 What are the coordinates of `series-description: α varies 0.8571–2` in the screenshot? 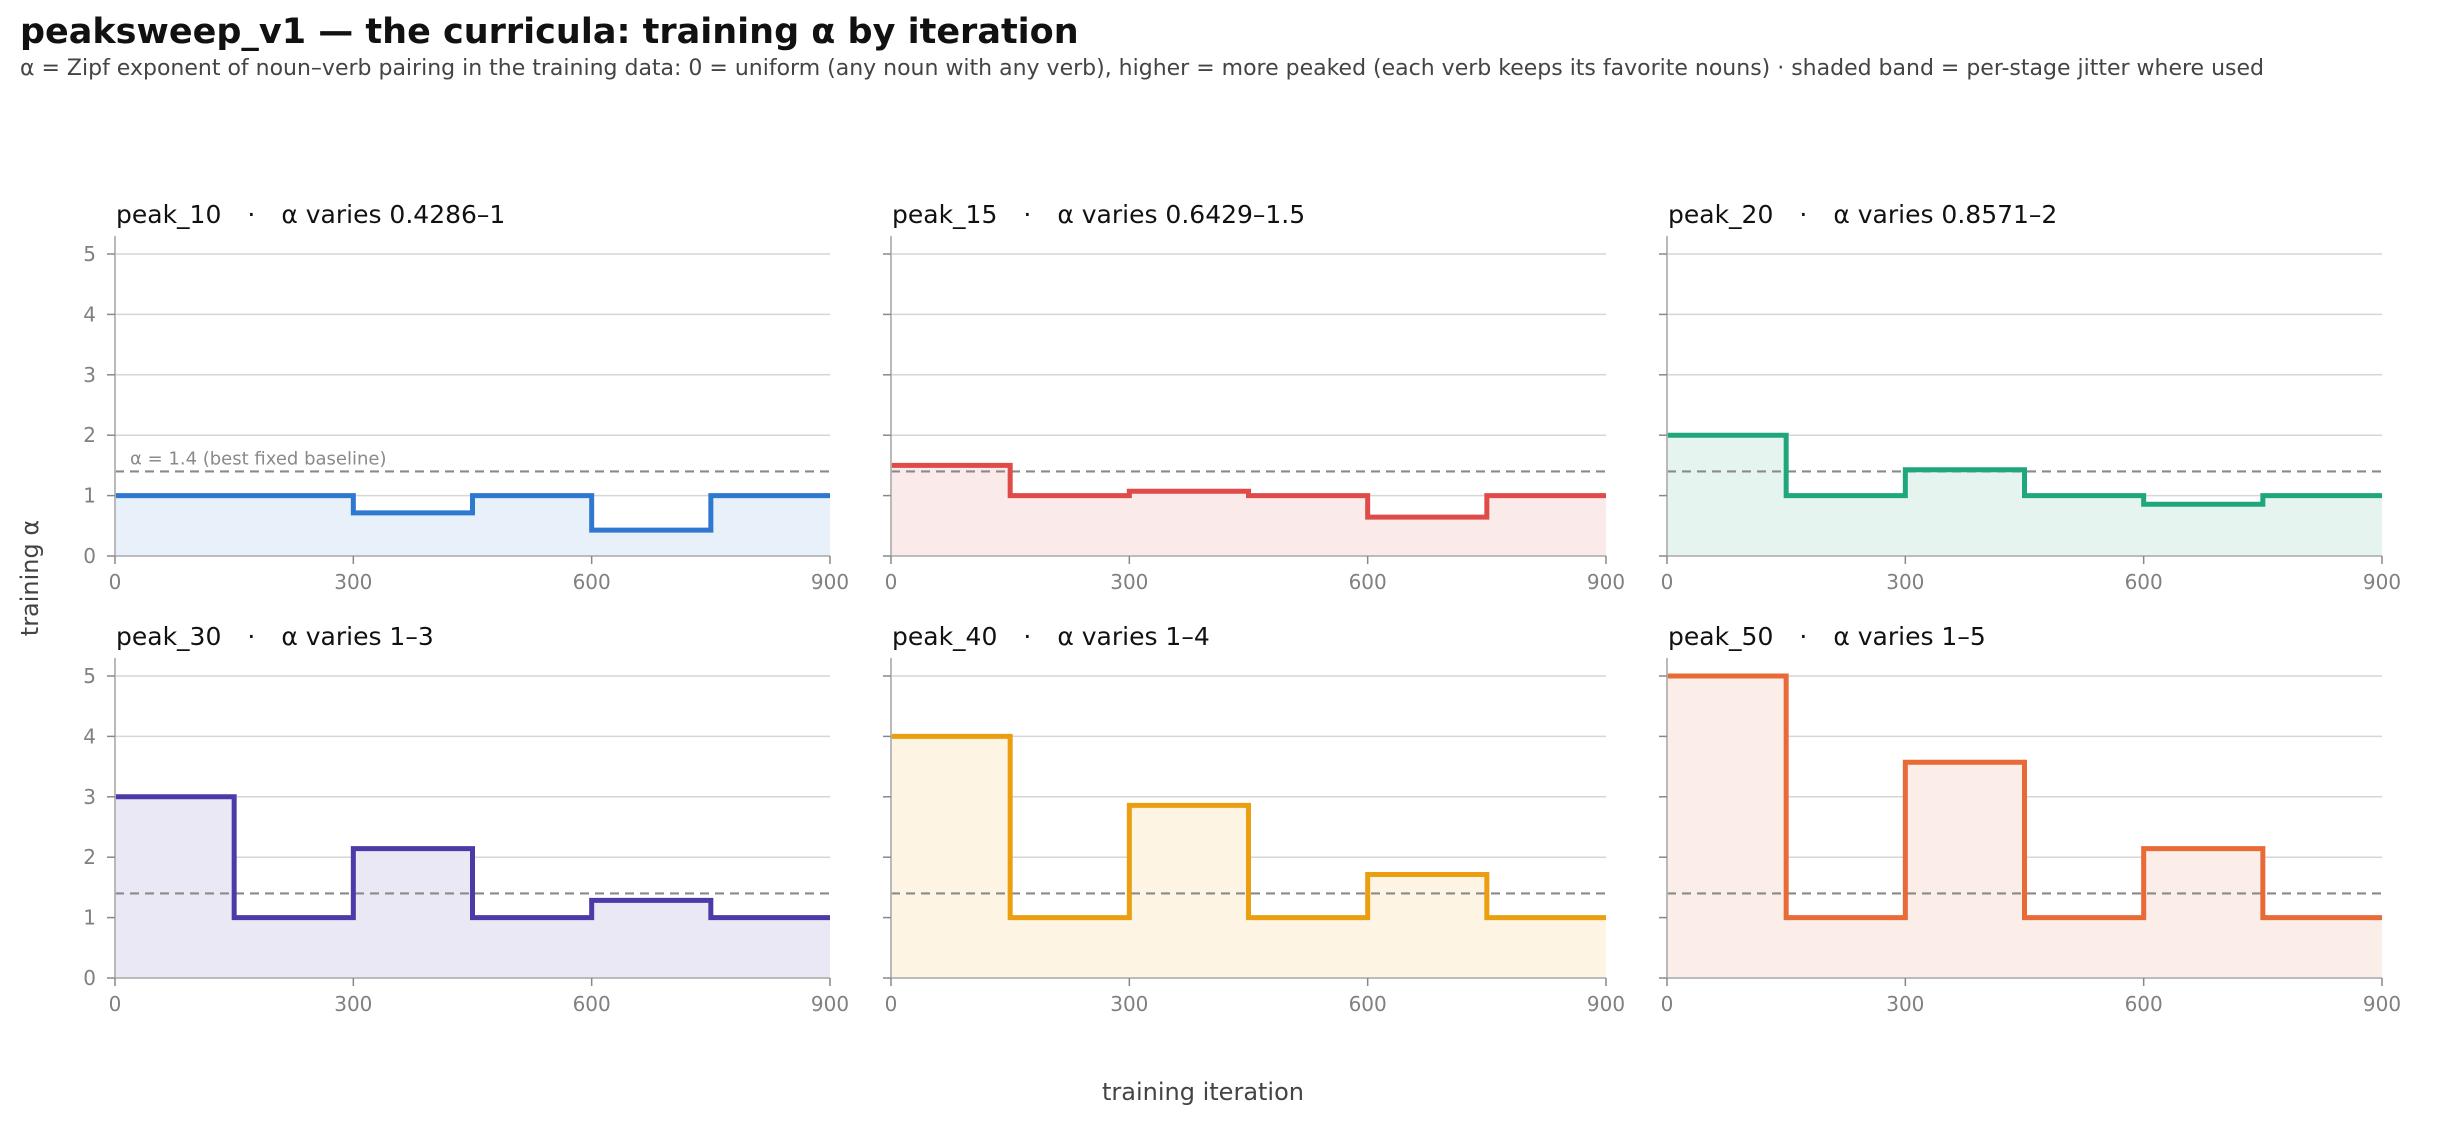 It's located at (1945, 214).